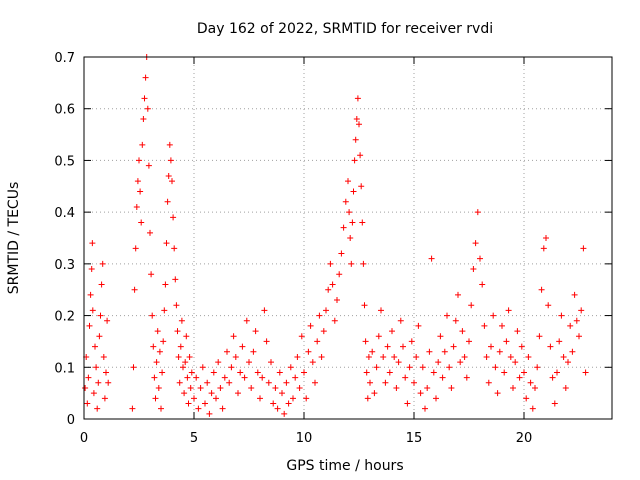 This screenshot has height=480, width=640. Describe the element at coordinates (14, 238) in the screenshot. I see `y-axis-title: SRMTID / TECUs` at that location.